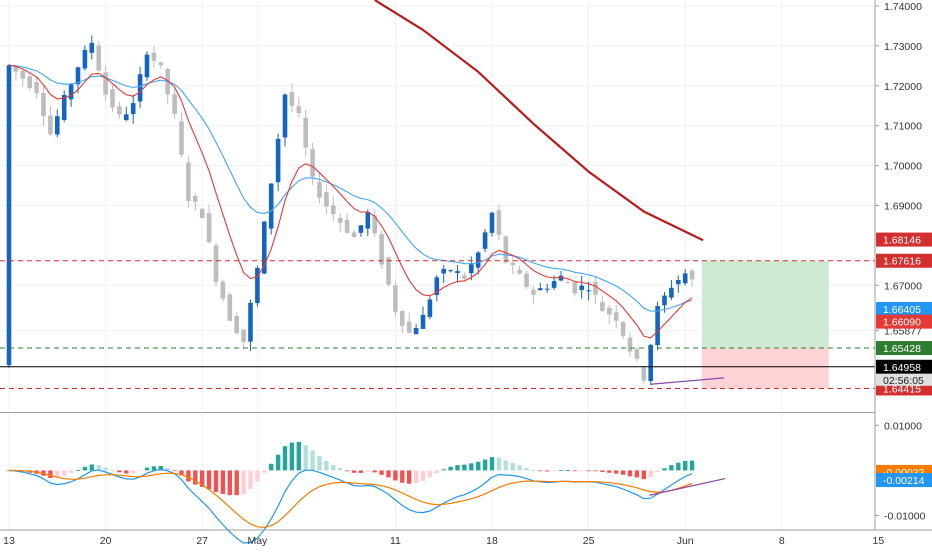 This screenshot has width=932, height=555. What do you see at coordinates (903, 87) in the screenshot?
I see `price-tick-label: 1.72000` at bounding box center [903, 87].